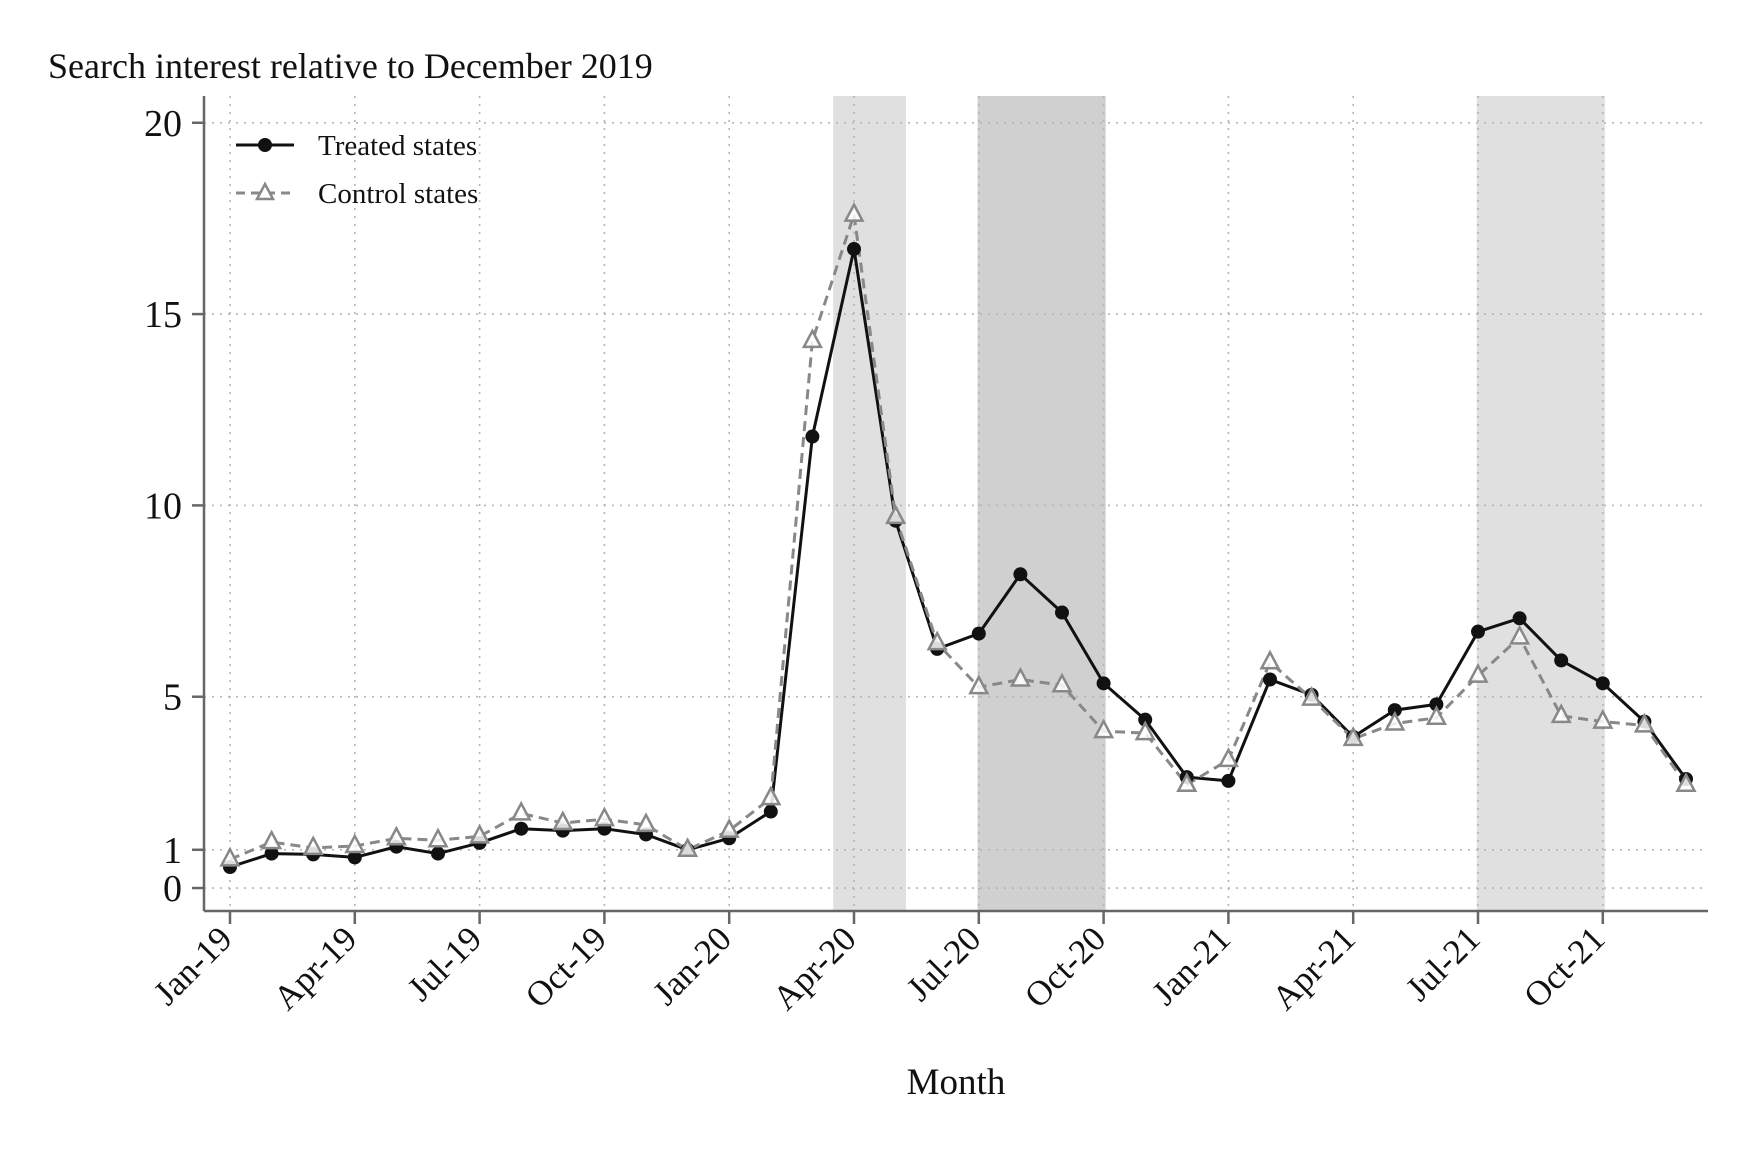 This screenshot has width=1744, height=1163. Describe the element at coordinates (956, 1082) in the screenshot. I see `x-axis-title: Month` at that location.